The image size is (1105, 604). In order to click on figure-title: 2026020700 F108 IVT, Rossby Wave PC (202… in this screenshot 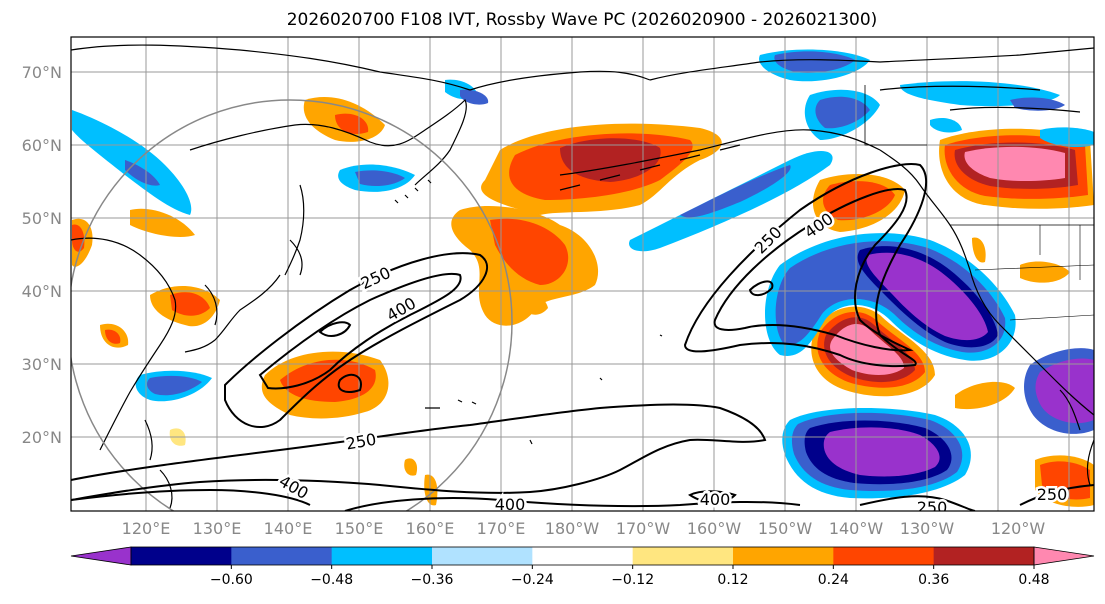, I will do `click(582, 20)`.